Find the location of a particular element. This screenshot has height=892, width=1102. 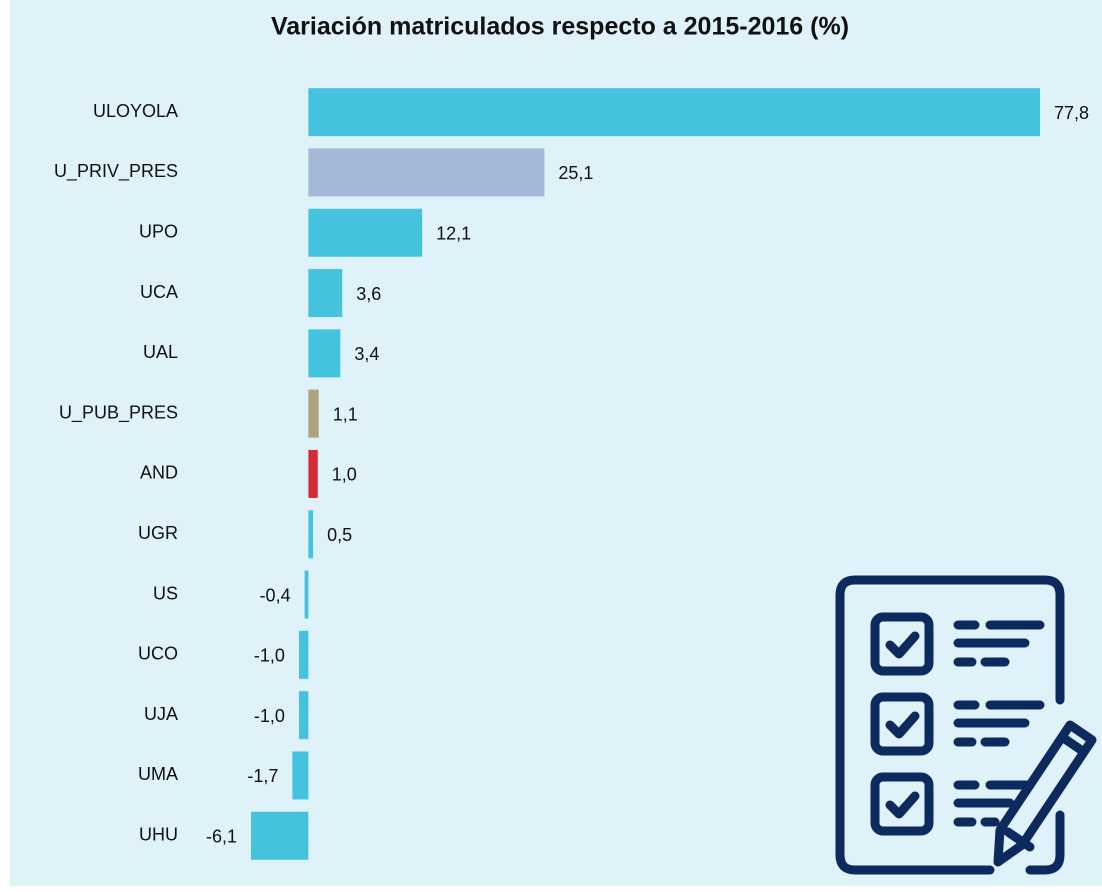

category-label: U_PRIV_PRES is located at coordinates (116, 171).